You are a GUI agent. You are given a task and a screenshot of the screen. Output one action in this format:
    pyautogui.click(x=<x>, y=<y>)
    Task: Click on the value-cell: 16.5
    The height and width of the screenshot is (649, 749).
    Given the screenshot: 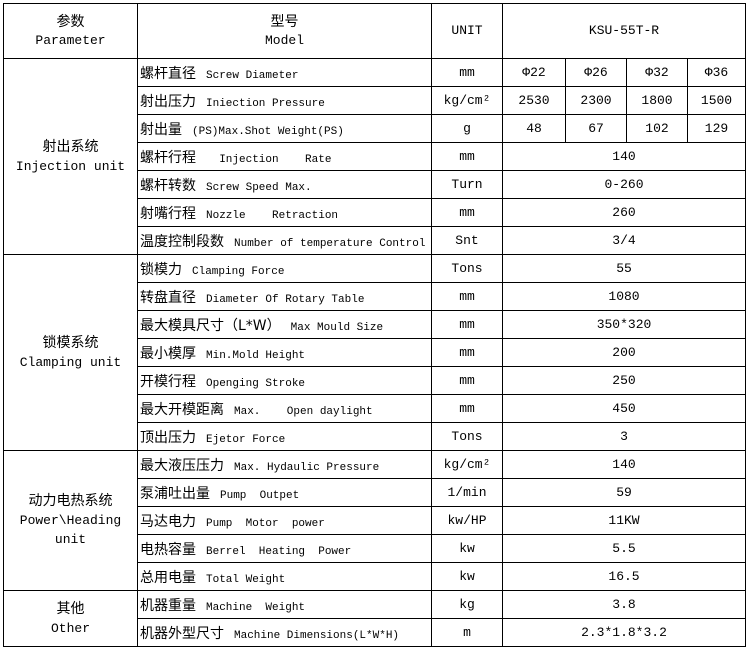 What is the action you would take?
    pyautogui.click(x=624, y=576)
    